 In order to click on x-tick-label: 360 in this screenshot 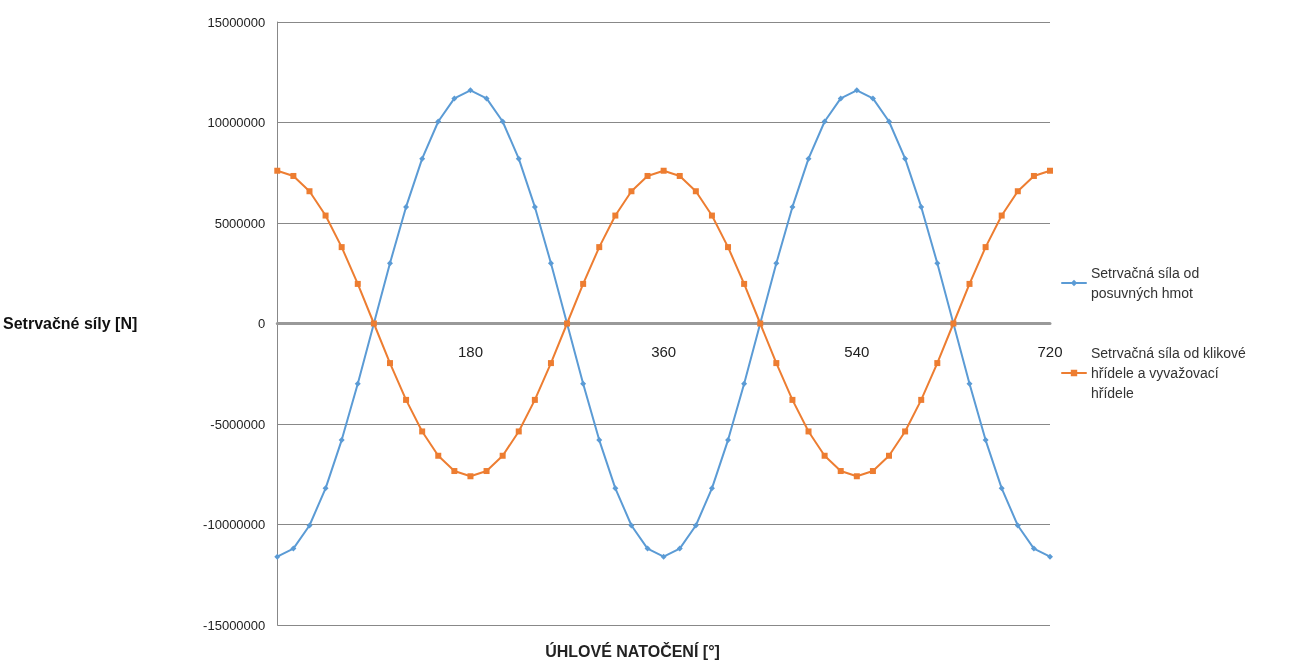, I will do `click(664, 351)`.